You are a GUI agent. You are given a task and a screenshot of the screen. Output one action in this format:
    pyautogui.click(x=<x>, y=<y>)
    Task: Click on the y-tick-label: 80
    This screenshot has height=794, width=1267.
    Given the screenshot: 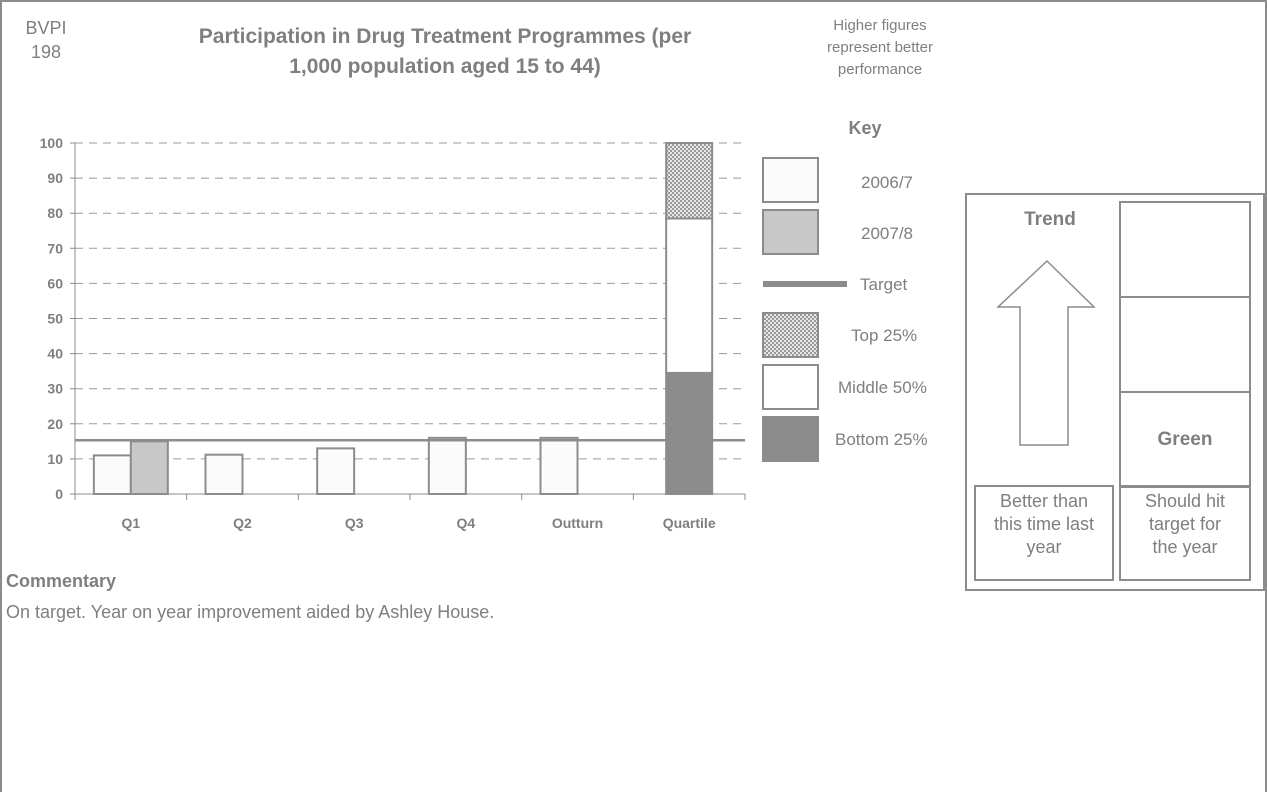 What is the action you would take?
    pyautogui.click(x=55, y=213)
    